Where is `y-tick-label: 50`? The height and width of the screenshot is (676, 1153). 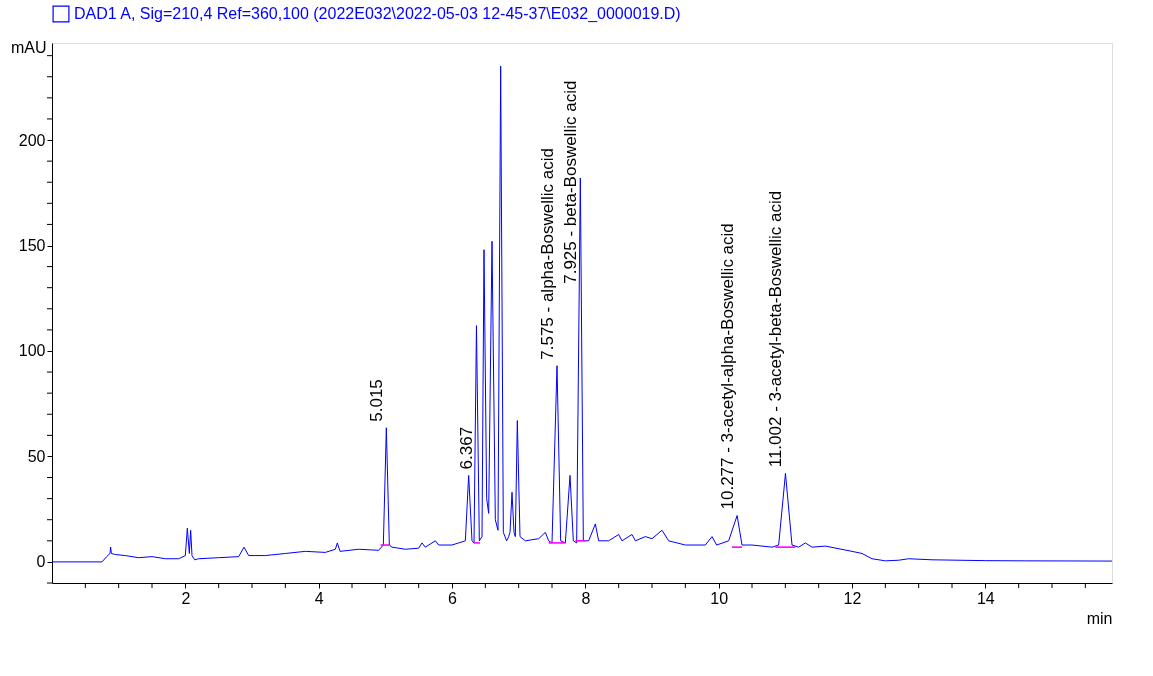 y-tick-label: 50 is located at coordinates (36, 456).